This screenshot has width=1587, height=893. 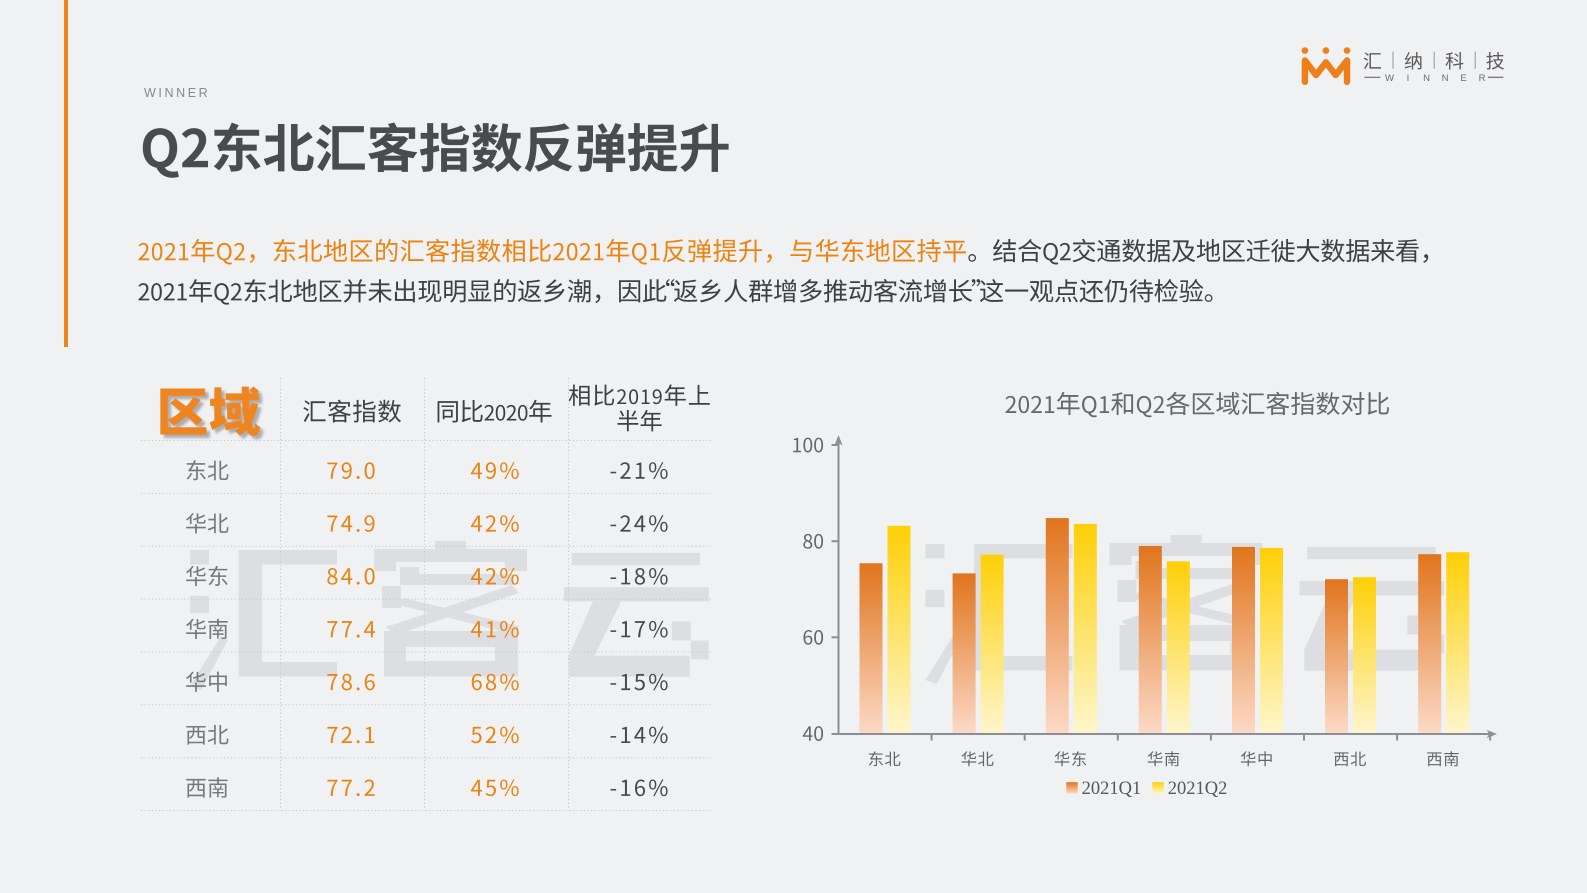 What do you see at coordinates (1463, 78) in the screenshot?
I see `svg-text: E` at bounding box center [1463, 78].